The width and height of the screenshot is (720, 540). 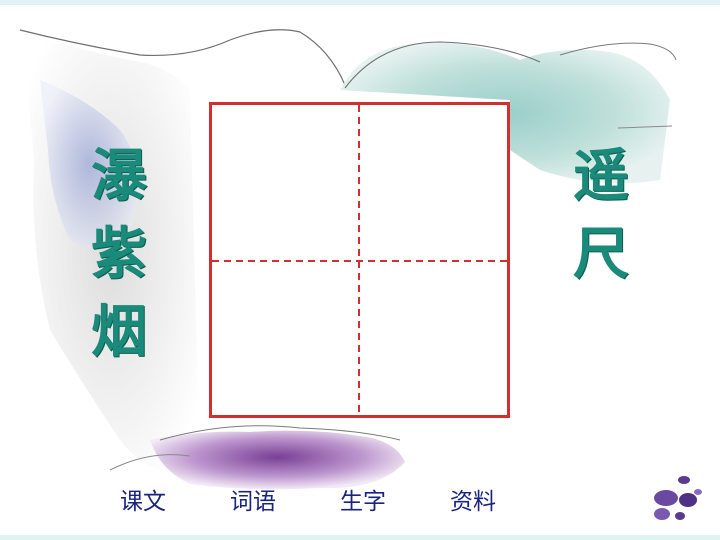 What do you see at coordinates (360, 2) in the screenshot?
I see `top-frame-strip` at bounding box center [360, 2].